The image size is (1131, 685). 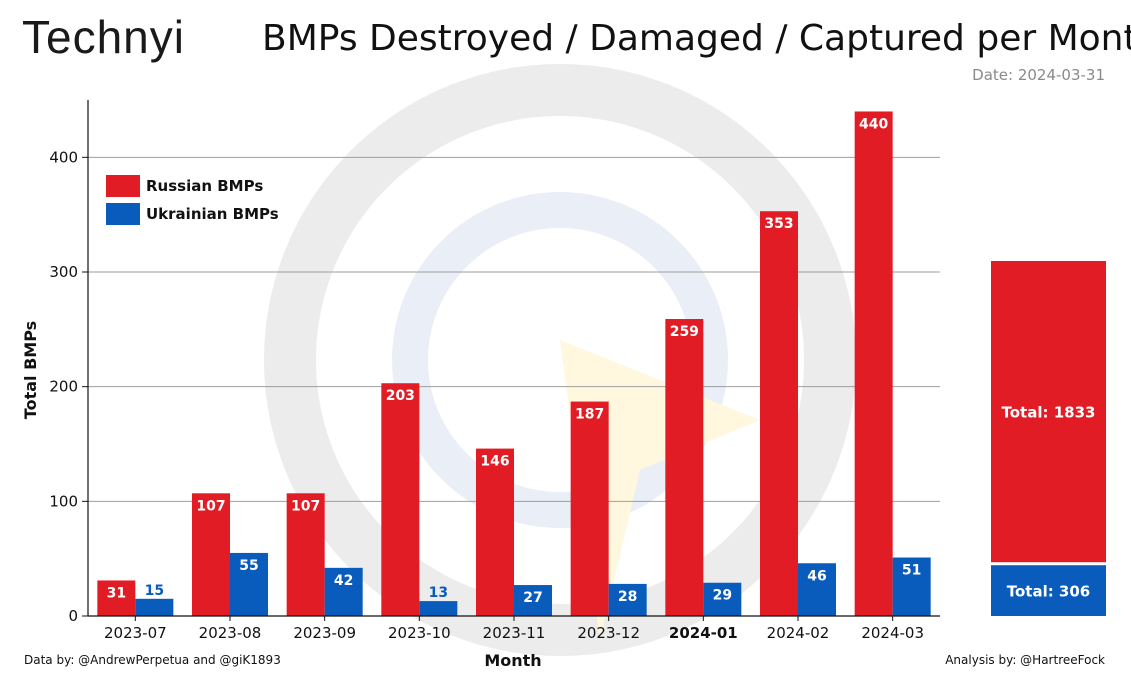 What do you see at coordinates (63, 157) in the screenshot?
I see `y-tick-label: 400` at bounding box center [63, 157].